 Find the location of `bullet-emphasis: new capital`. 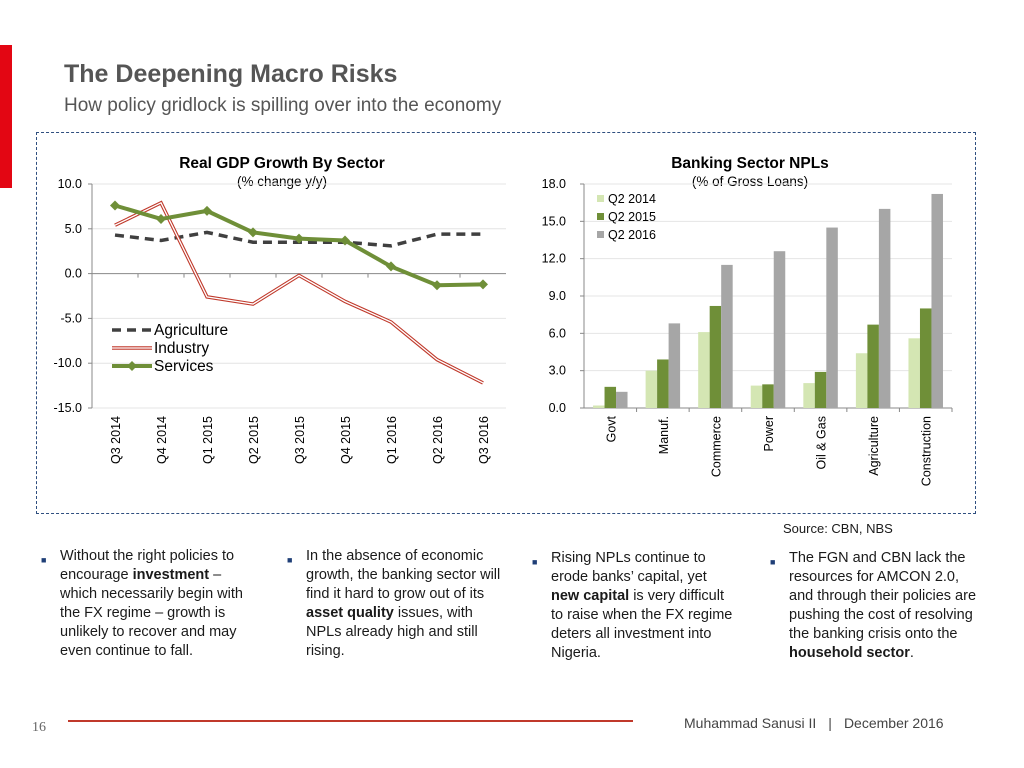

bullet-emphasis: new capital is located at coordinates (590, 596).